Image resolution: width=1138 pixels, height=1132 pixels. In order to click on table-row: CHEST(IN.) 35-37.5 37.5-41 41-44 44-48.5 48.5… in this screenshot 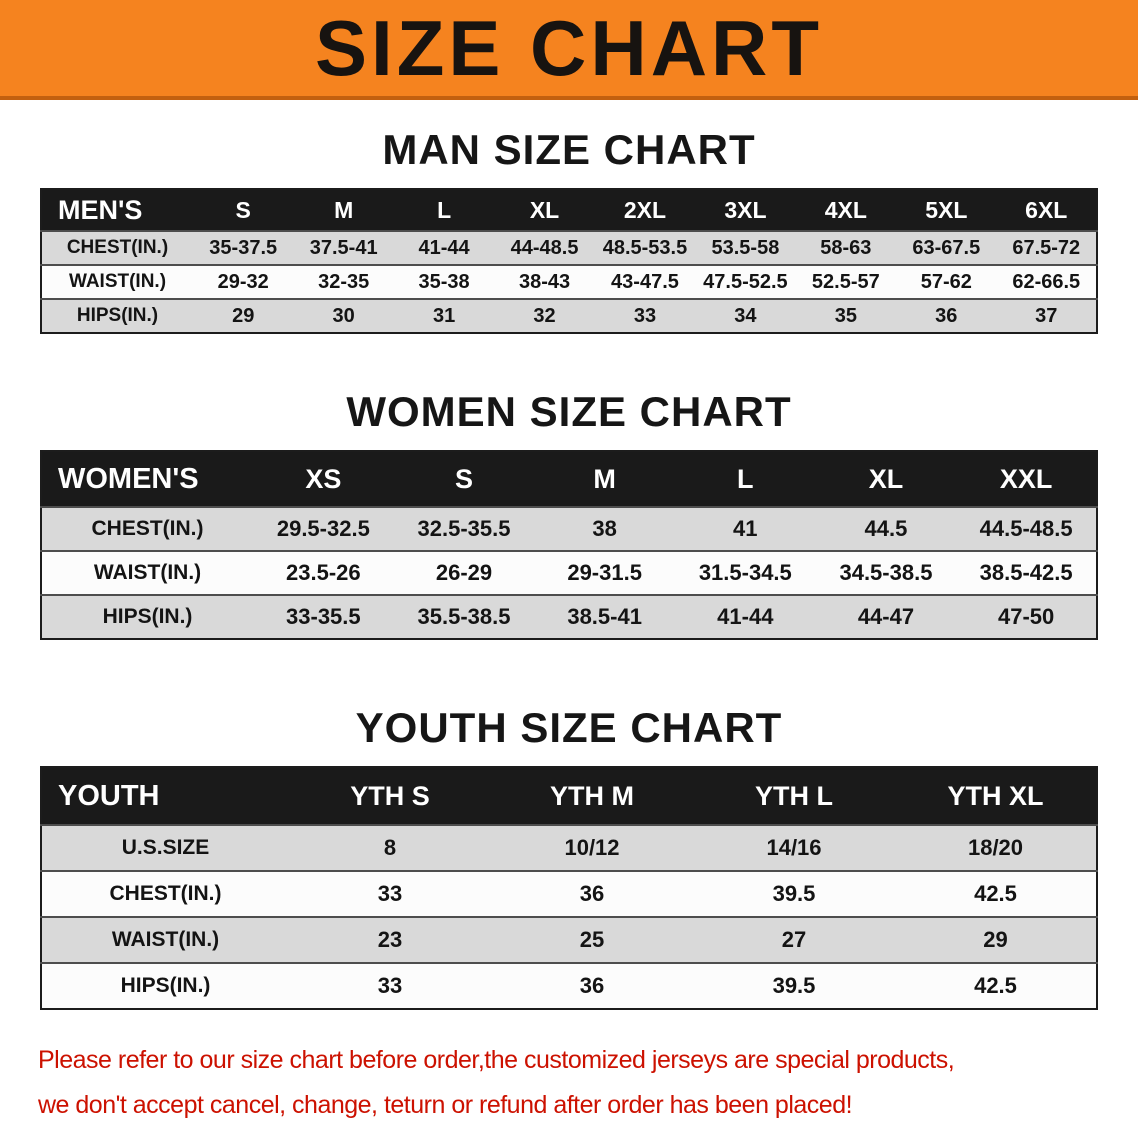, I will do `click(569, 247)`.